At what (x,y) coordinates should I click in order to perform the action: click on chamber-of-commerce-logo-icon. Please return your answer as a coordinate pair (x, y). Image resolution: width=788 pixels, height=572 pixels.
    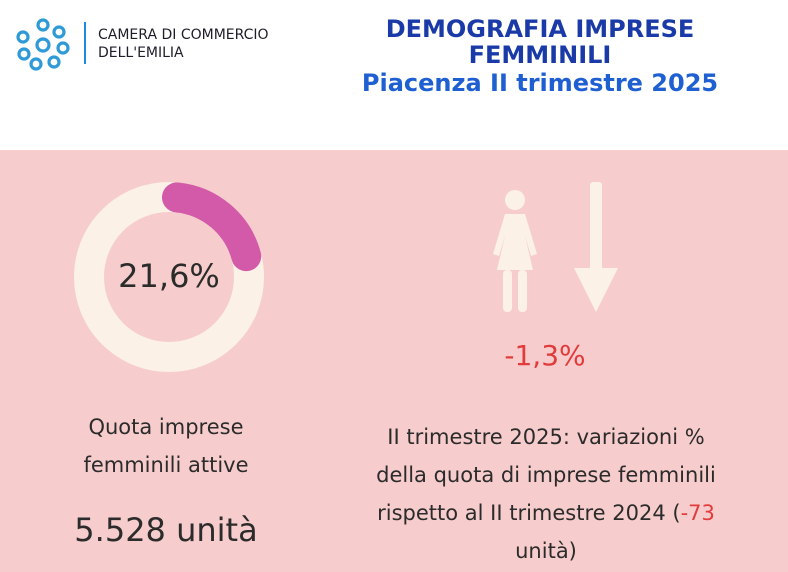
    Looking at the image, I should click on (43, 44).